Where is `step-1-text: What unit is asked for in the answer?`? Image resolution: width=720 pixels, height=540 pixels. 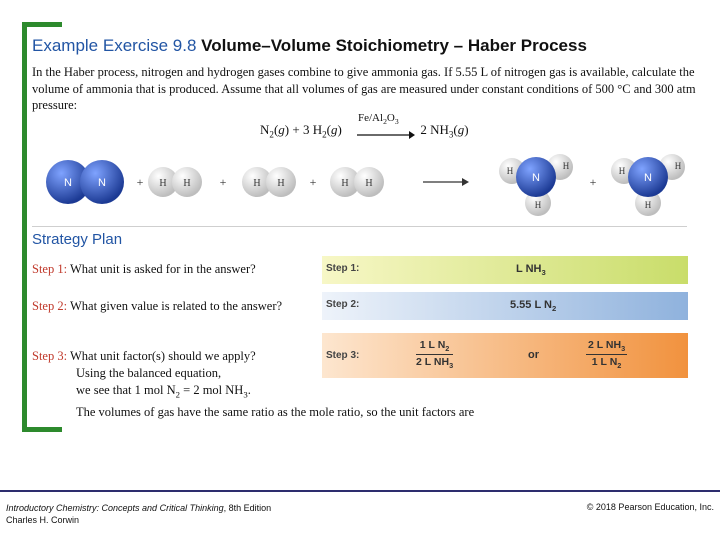 step-1-text: What unit is asked for in the answer? is located at coordinates (162, 269).